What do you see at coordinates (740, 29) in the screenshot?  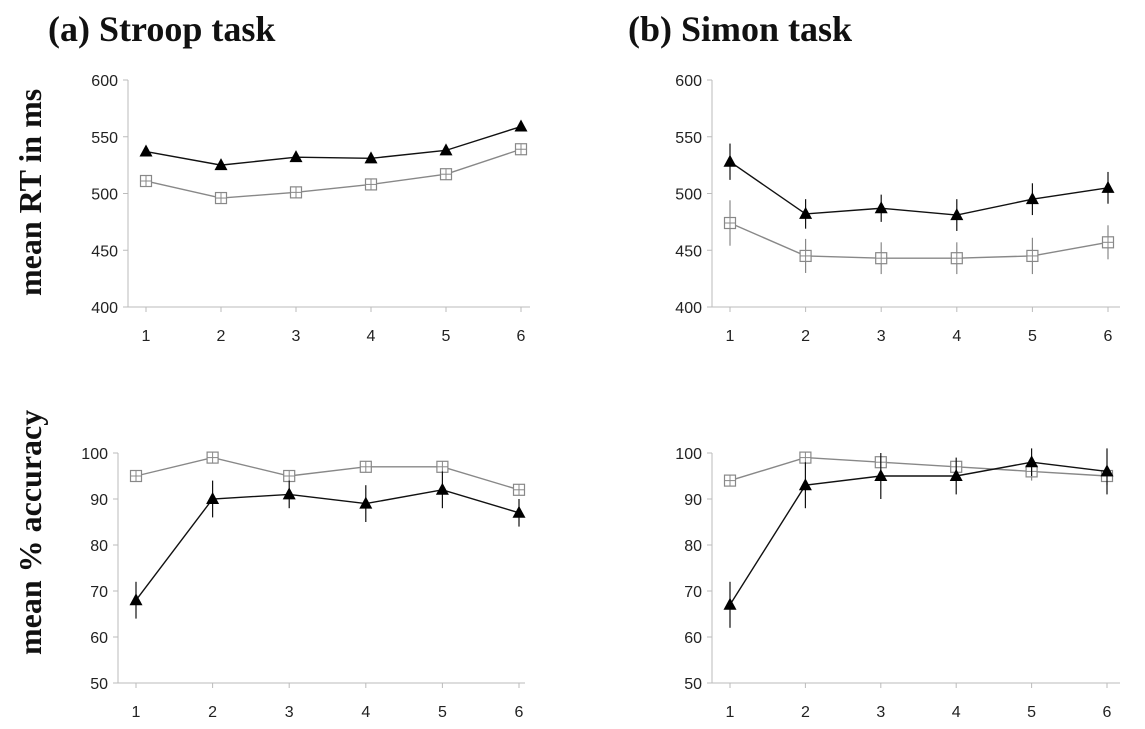 I see `panel-b-title: (b) Simon task` at bounding box center [740, 29].